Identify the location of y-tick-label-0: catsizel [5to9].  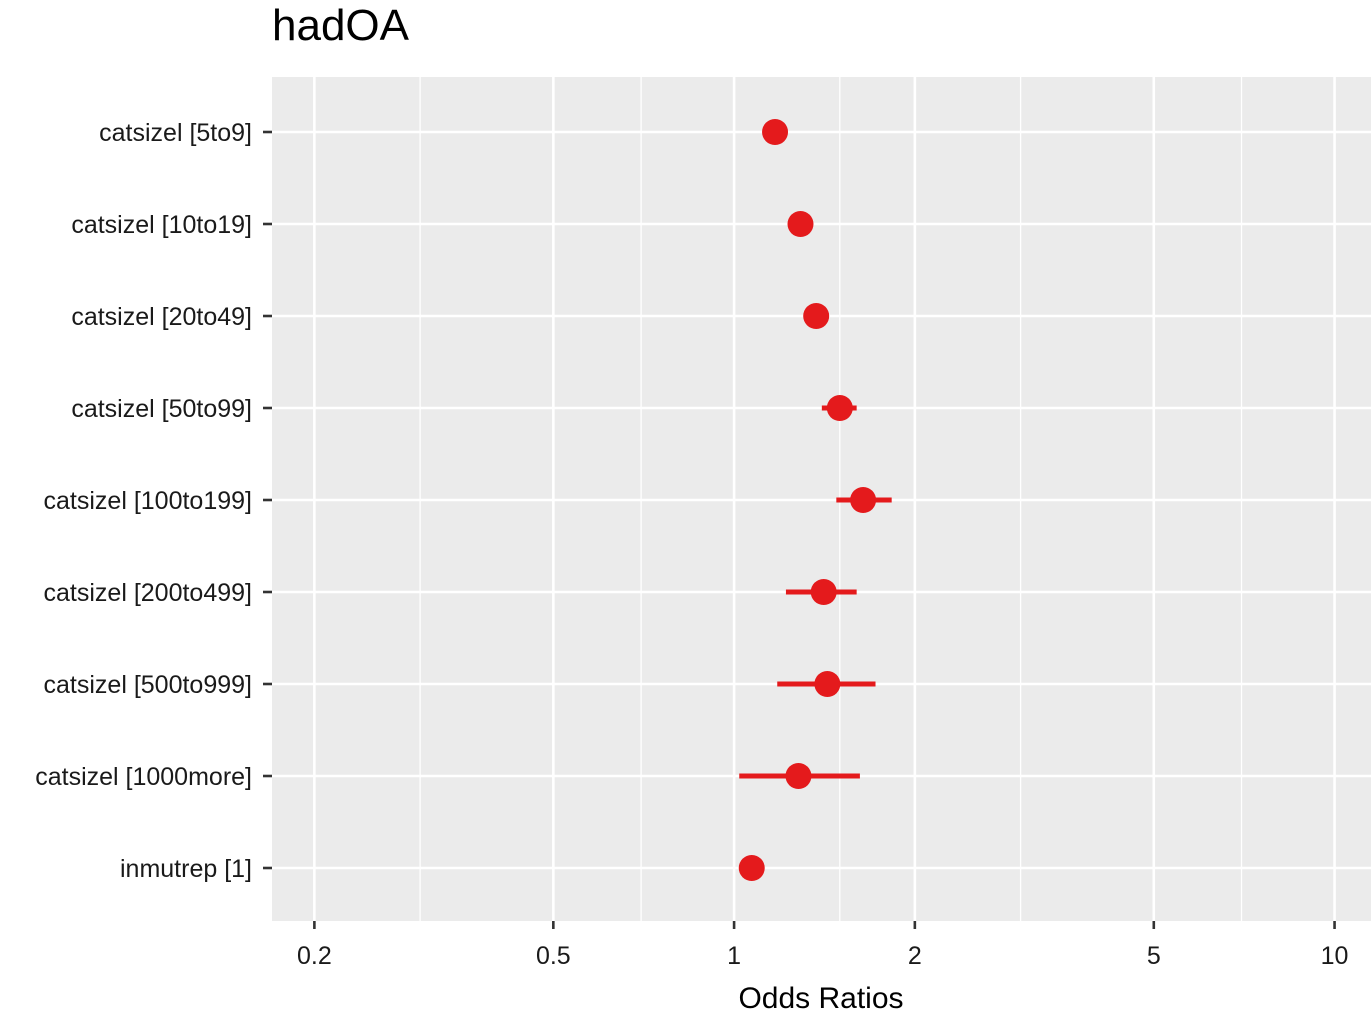
(175, 133).